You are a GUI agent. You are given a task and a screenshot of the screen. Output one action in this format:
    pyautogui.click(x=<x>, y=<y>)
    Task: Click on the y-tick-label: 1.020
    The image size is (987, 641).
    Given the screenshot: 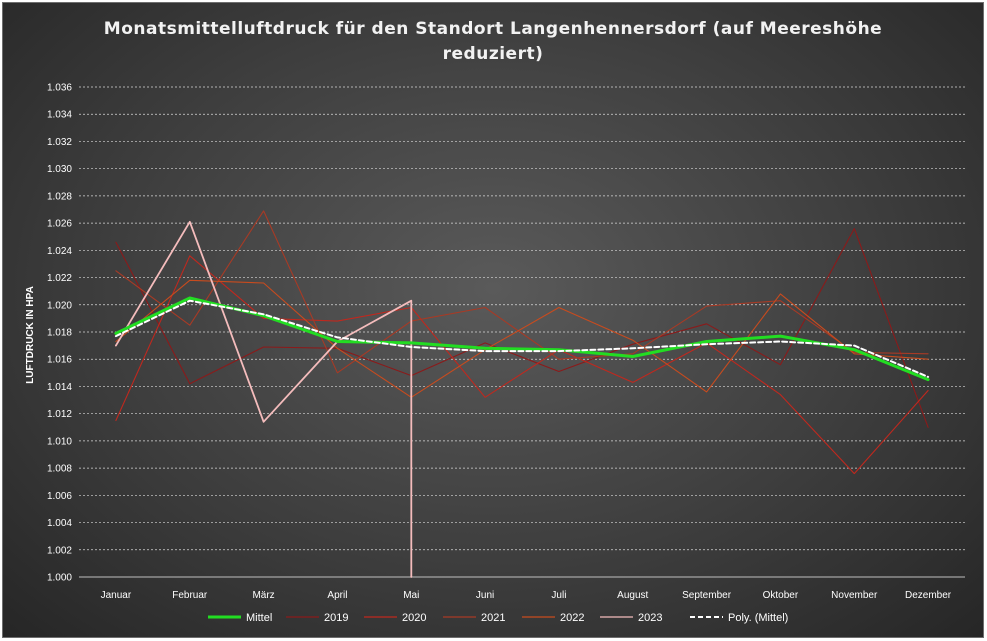 What is the action you would take?
    pyautogui.click(x=59, y=305)
    